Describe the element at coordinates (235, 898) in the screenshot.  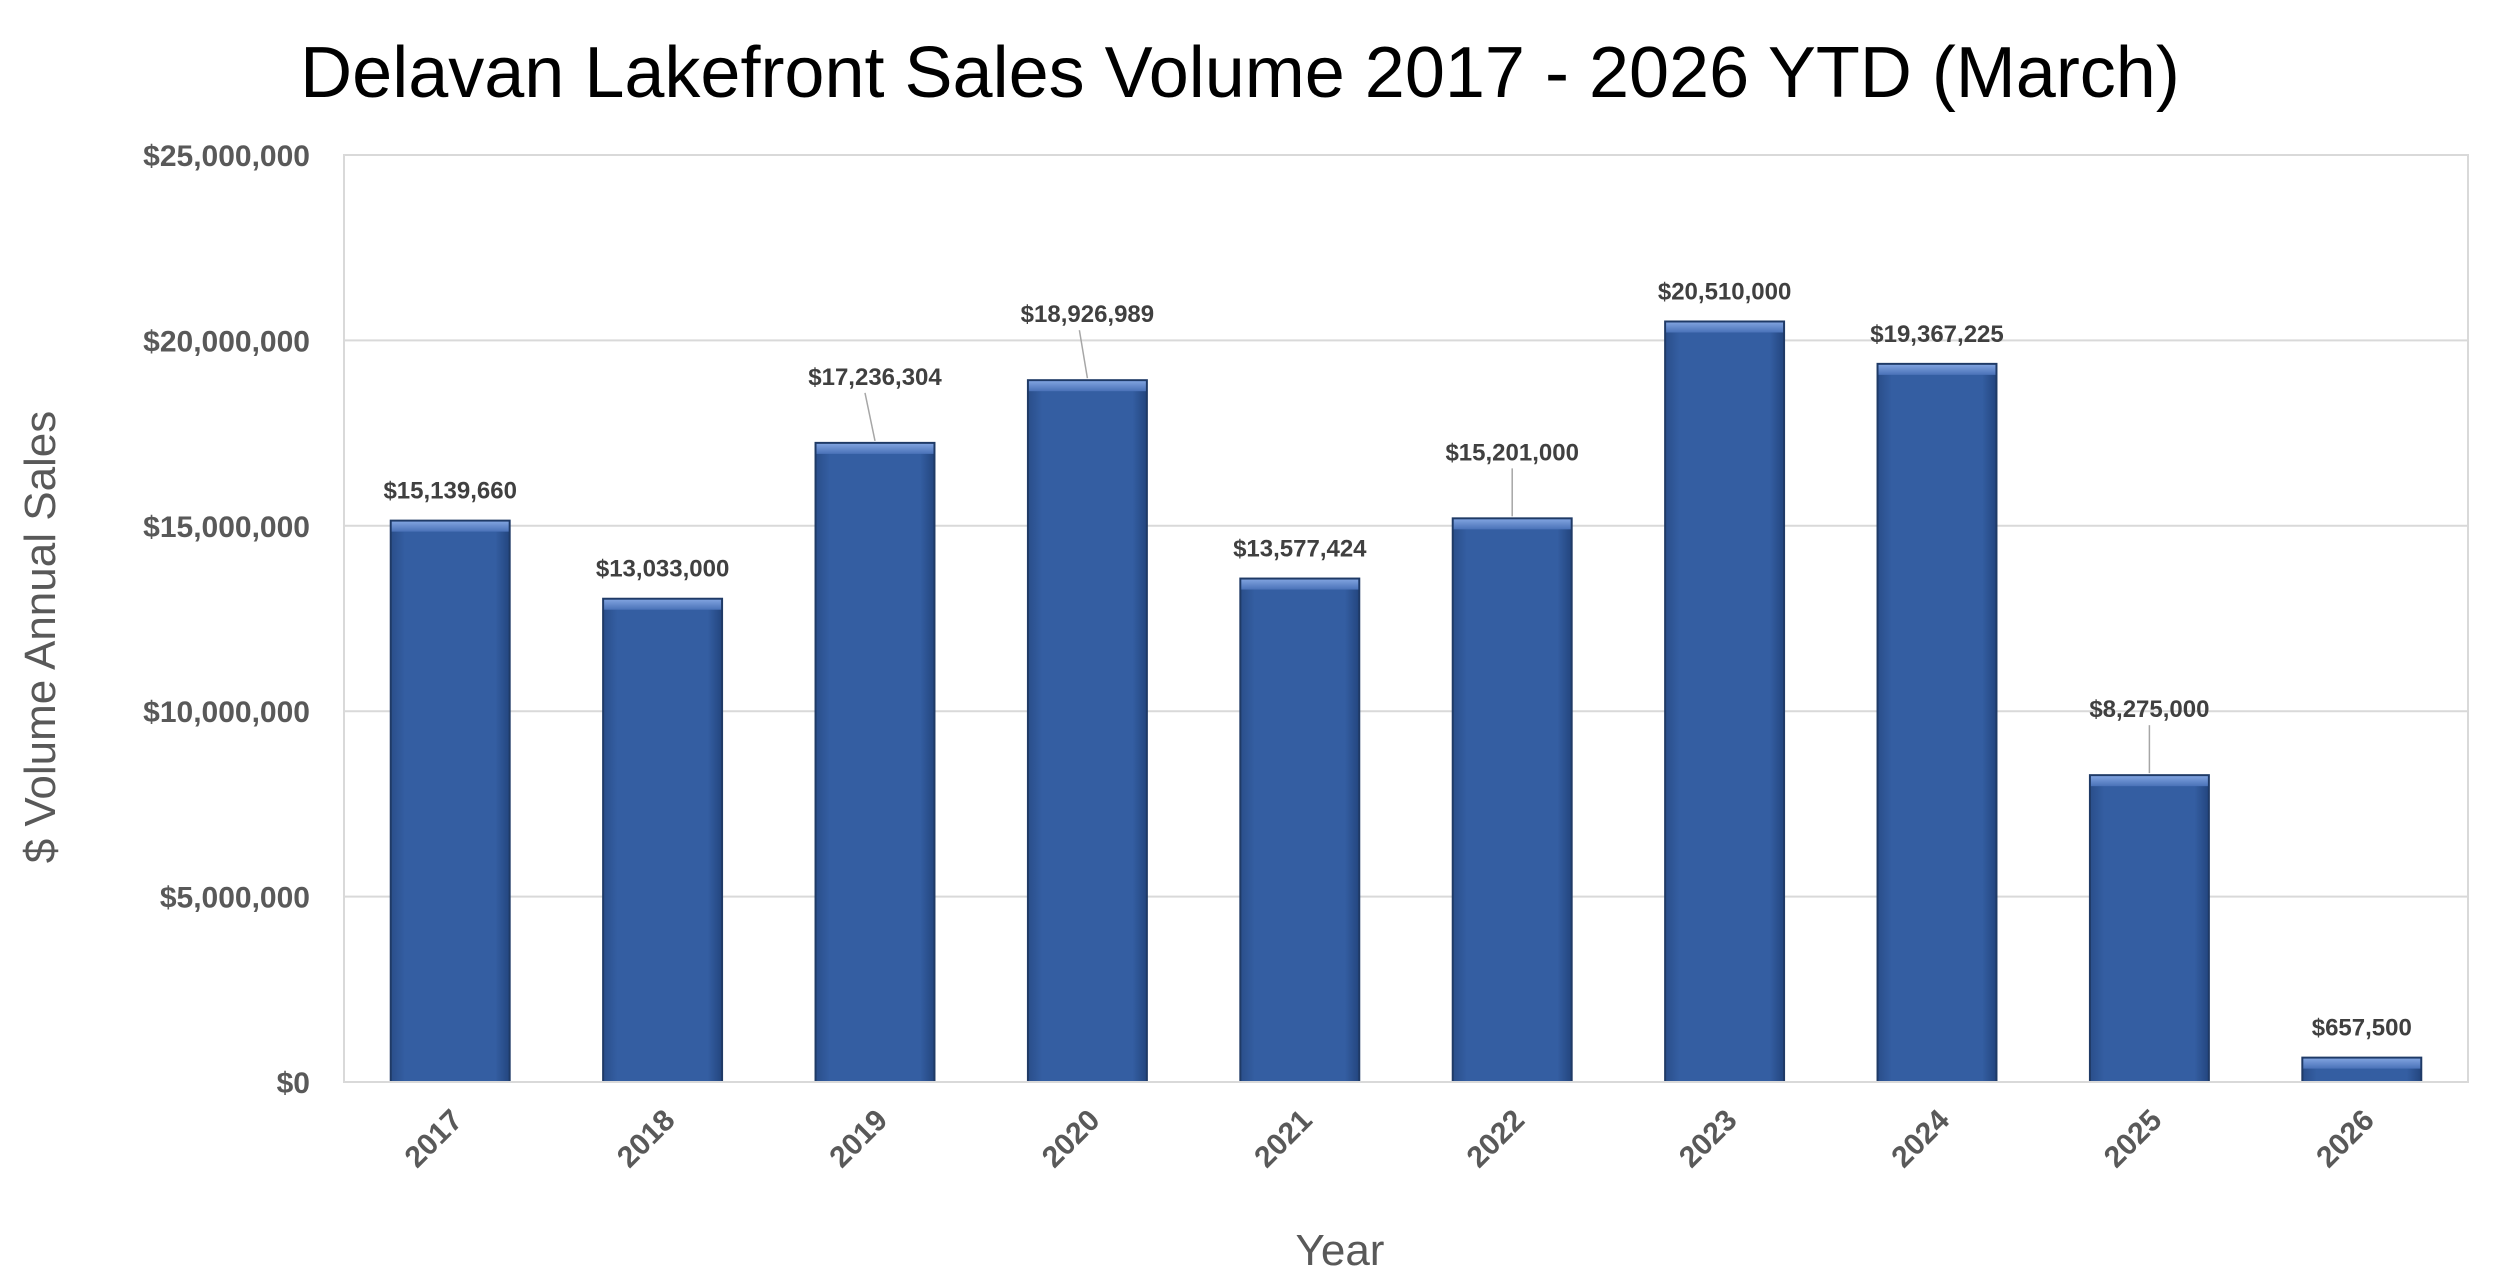
I see `y-tick-label: $5,000,000` at that location.